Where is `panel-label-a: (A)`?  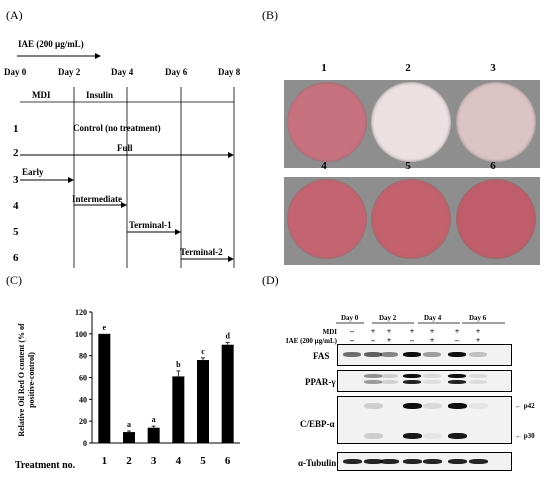
panel-label-a: (A) is located at coordinates (14, 15).